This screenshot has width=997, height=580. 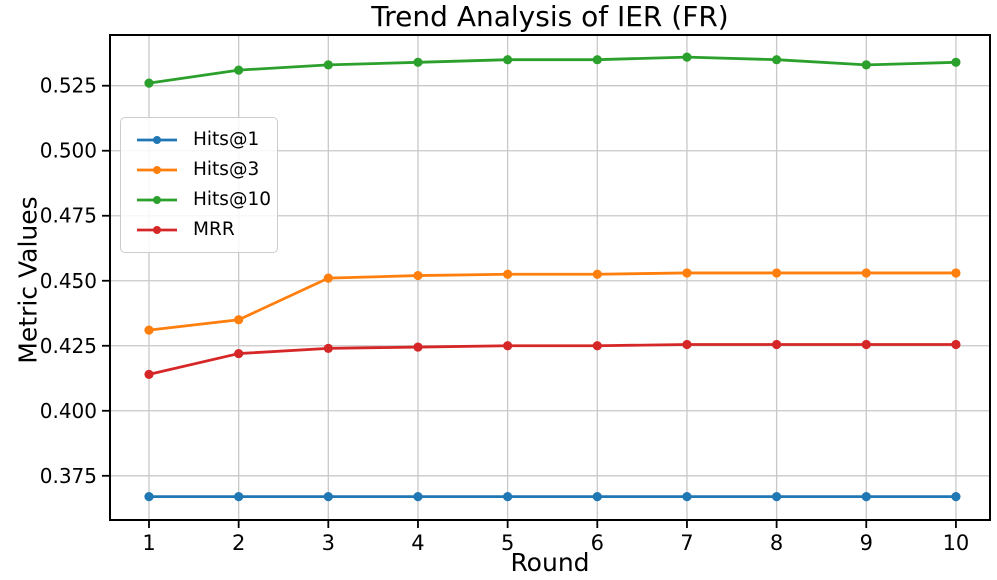 What do you see at coordinates (148, 543) in the screenshot?
I see `x-tick-label: 1` at bounding box center [148, 543].